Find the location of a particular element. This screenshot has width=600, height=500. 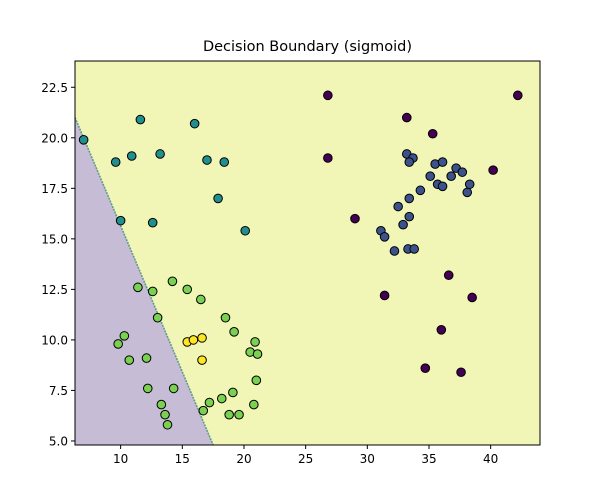

x-tick-label: 25 is located at coordinates (305, 459).